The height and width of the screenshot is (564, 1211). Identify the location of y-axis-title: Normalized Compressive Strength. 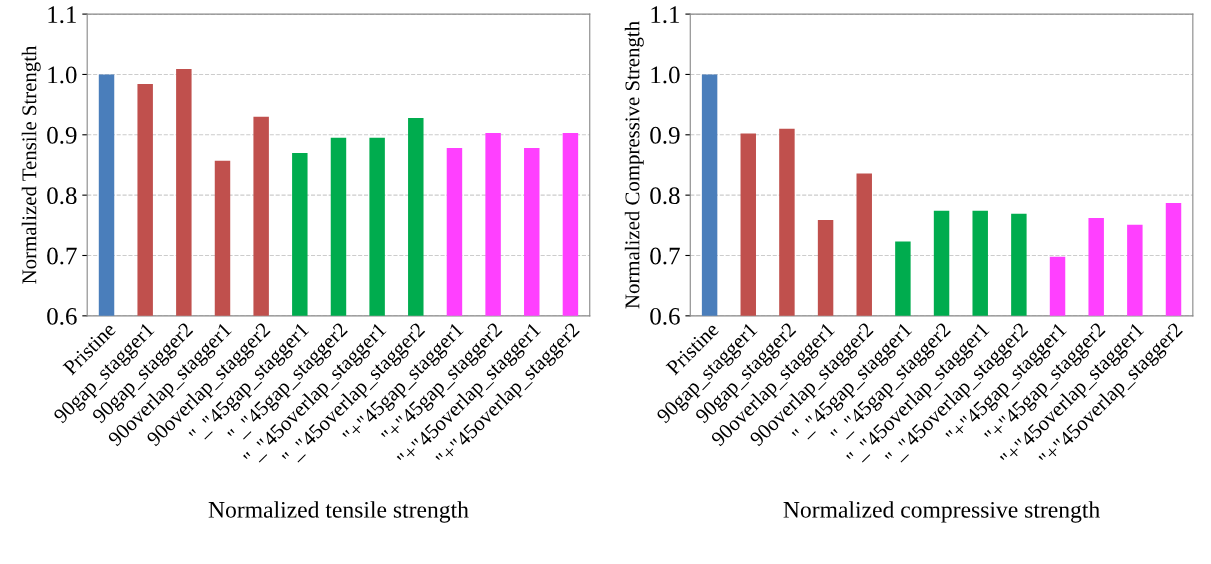
(634, 165).